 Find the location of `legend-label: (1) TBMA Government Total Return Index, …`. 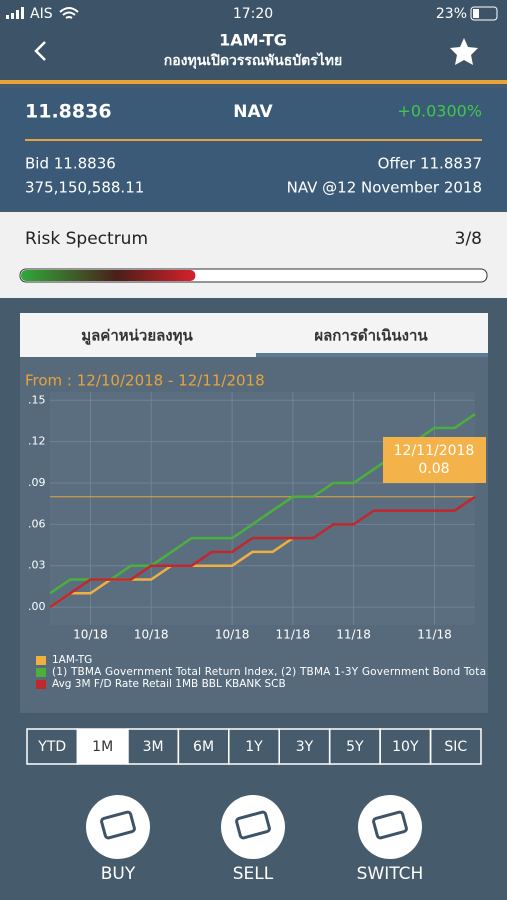

legend-label: (1) TBMA Government Total Return Index, … is located at coordinates (269, 672).